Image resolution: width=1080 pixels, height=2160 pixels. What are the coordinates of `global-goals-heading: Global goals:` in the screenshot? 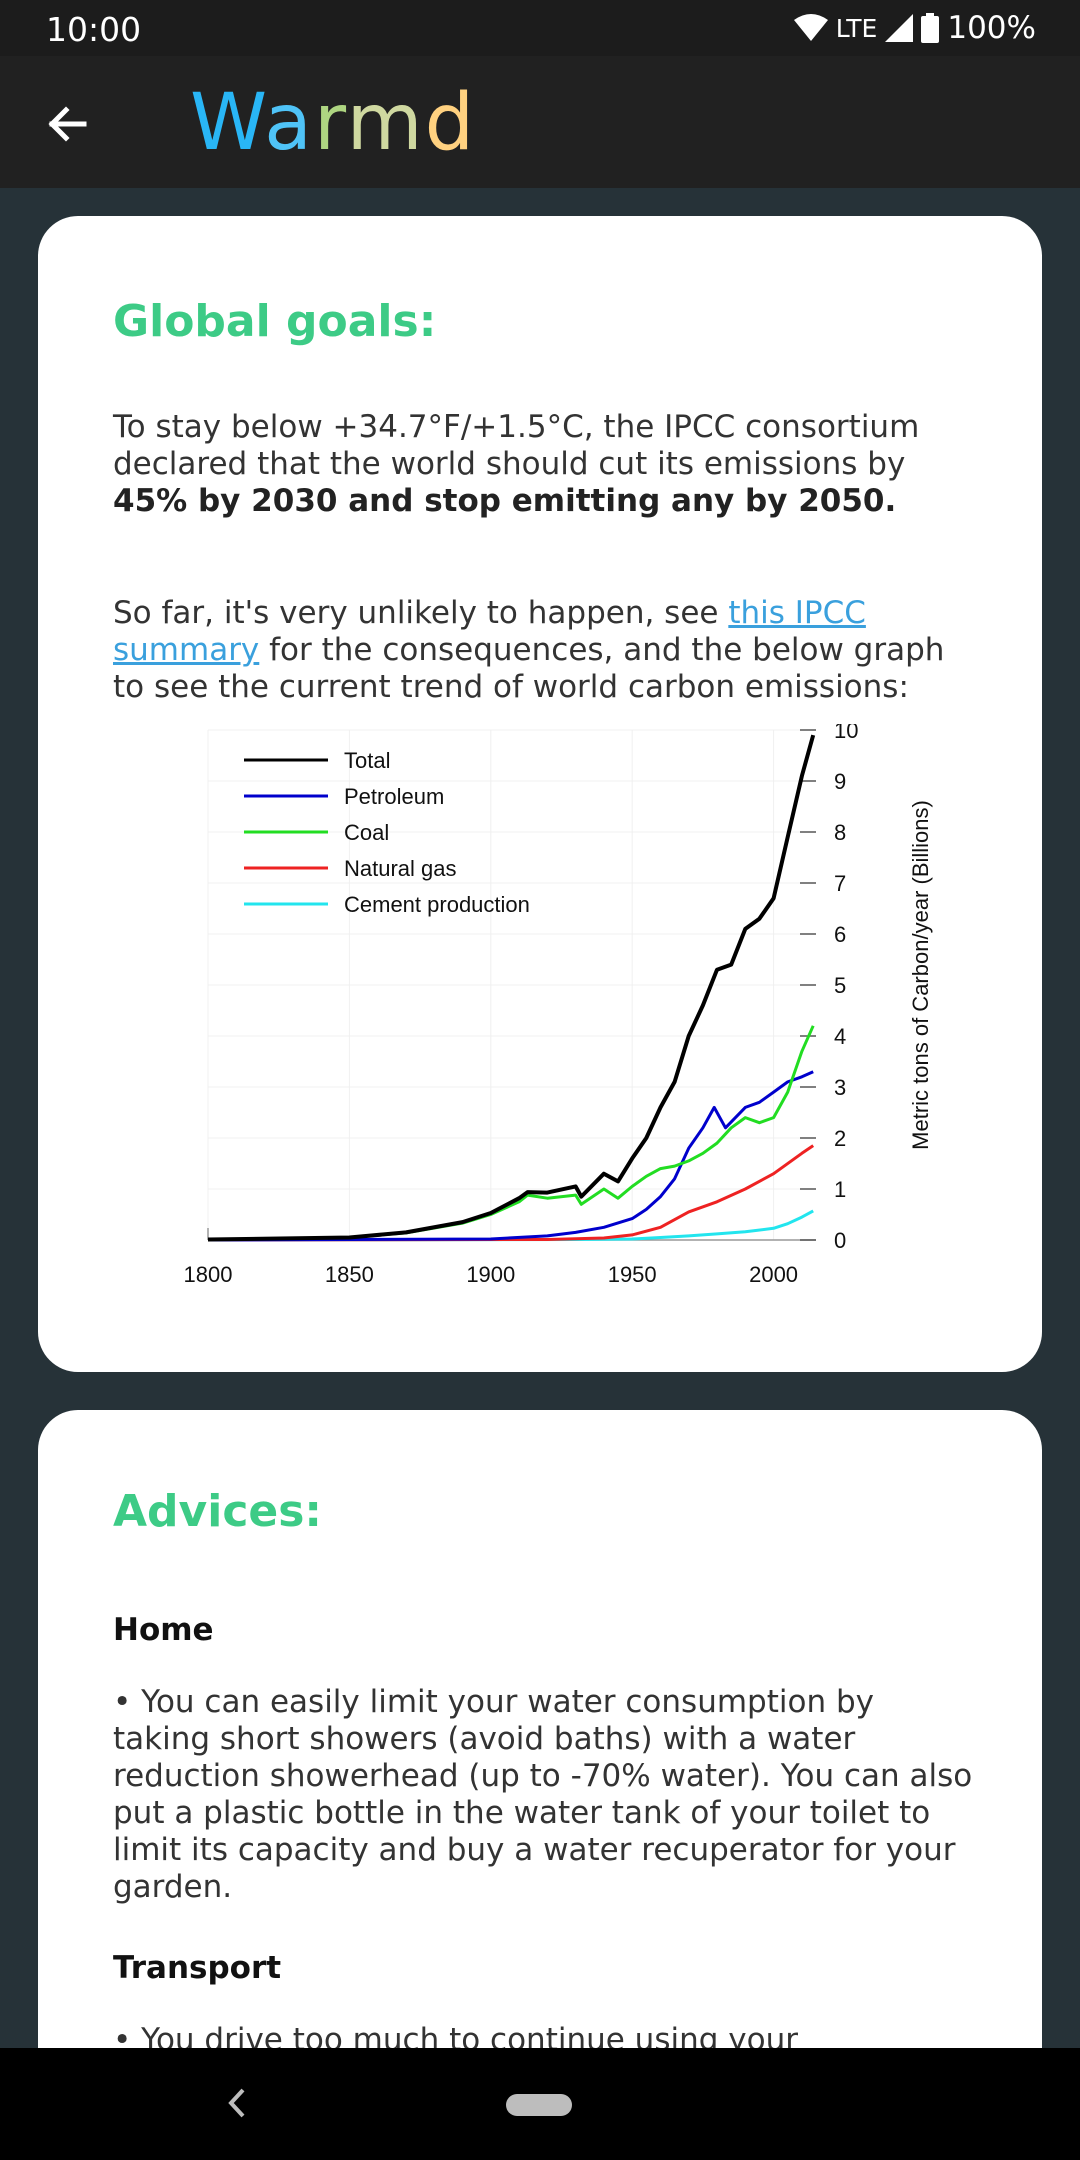 It's located at (275, 321).